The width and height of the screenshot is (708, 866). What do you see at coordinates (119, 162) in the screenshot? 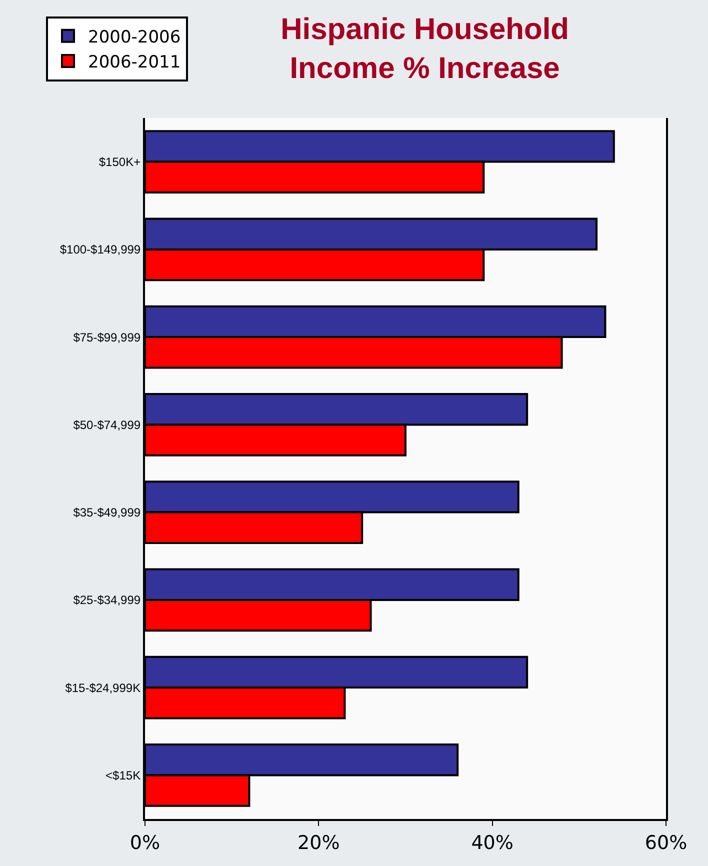
I see `y-tick-label: $150K+` at bounding box center [119, 162].